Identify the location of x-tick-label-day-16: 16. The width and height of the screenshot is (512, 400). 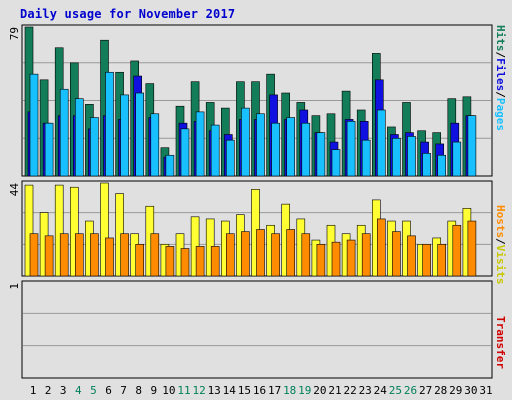
(259, 390).